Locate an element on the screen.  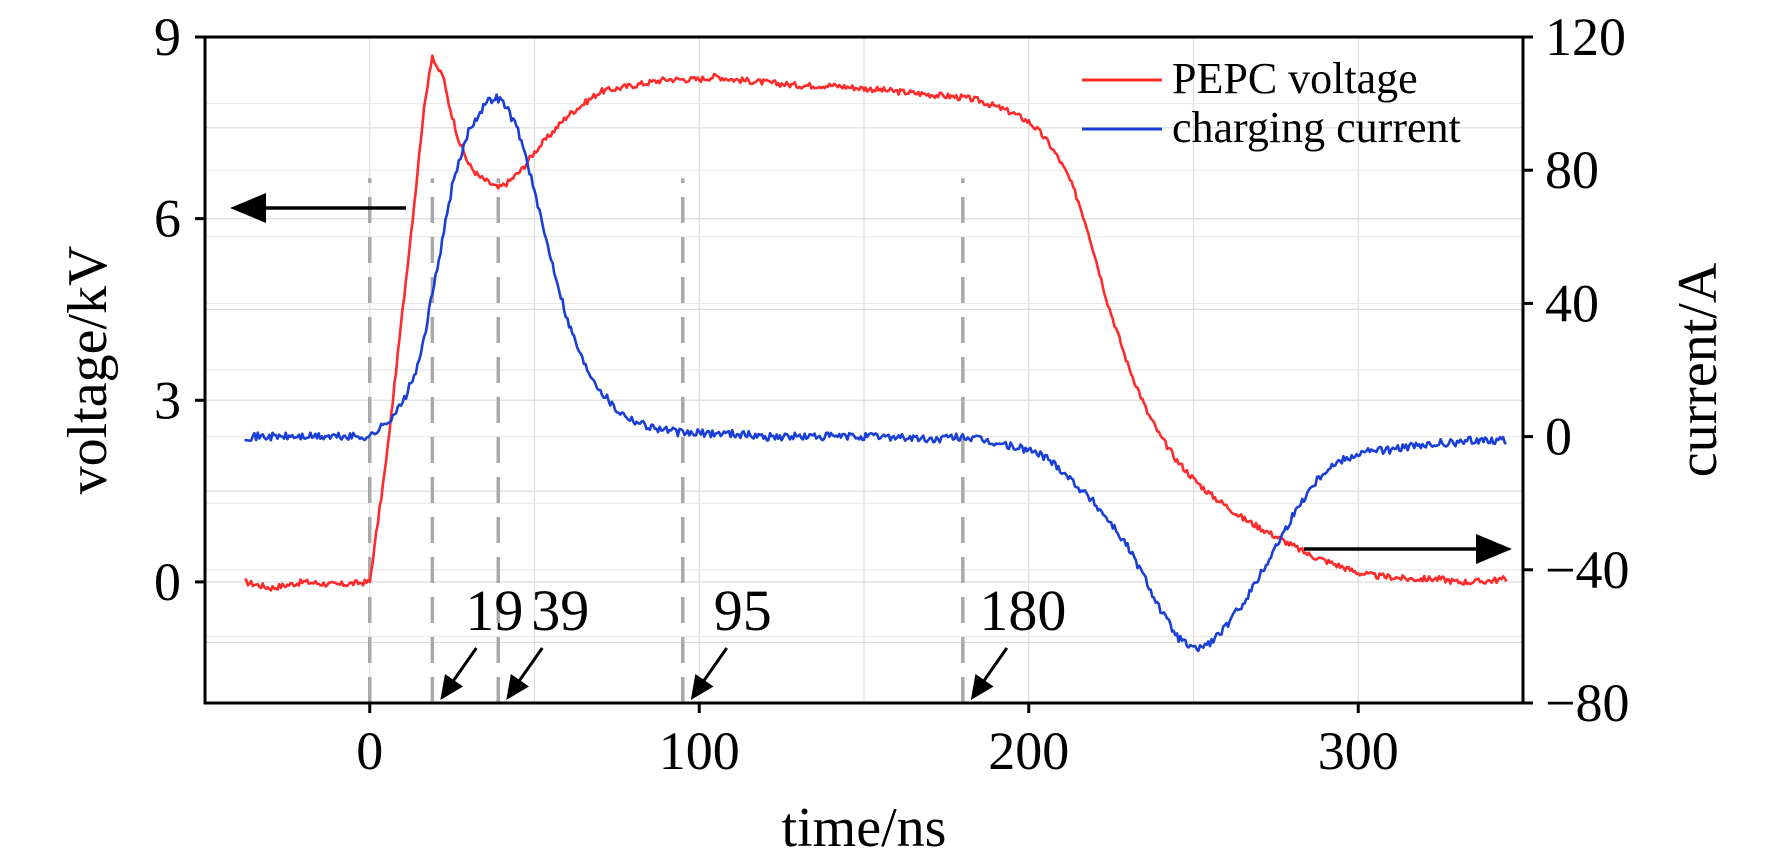
annotation-label: 39 is located at coordinates (560, 610).